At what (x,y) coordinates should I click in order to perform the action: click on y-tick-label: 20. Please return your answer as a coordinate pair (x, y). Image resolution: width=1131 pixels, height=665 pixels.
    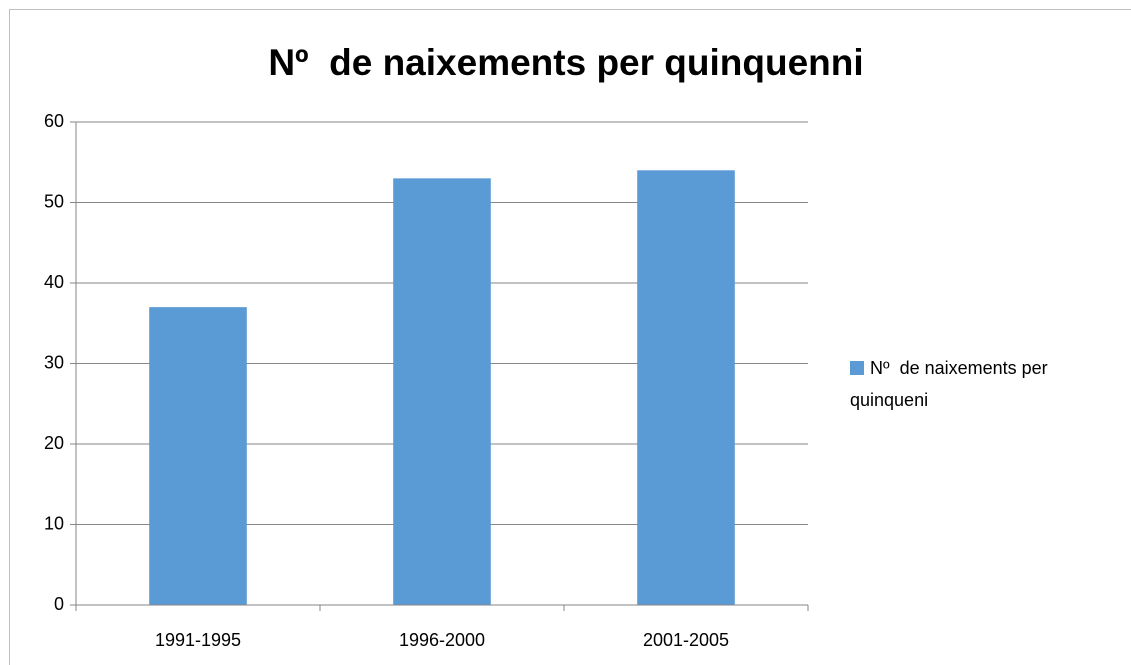
    Looking at the image, I should click on (54, 443).